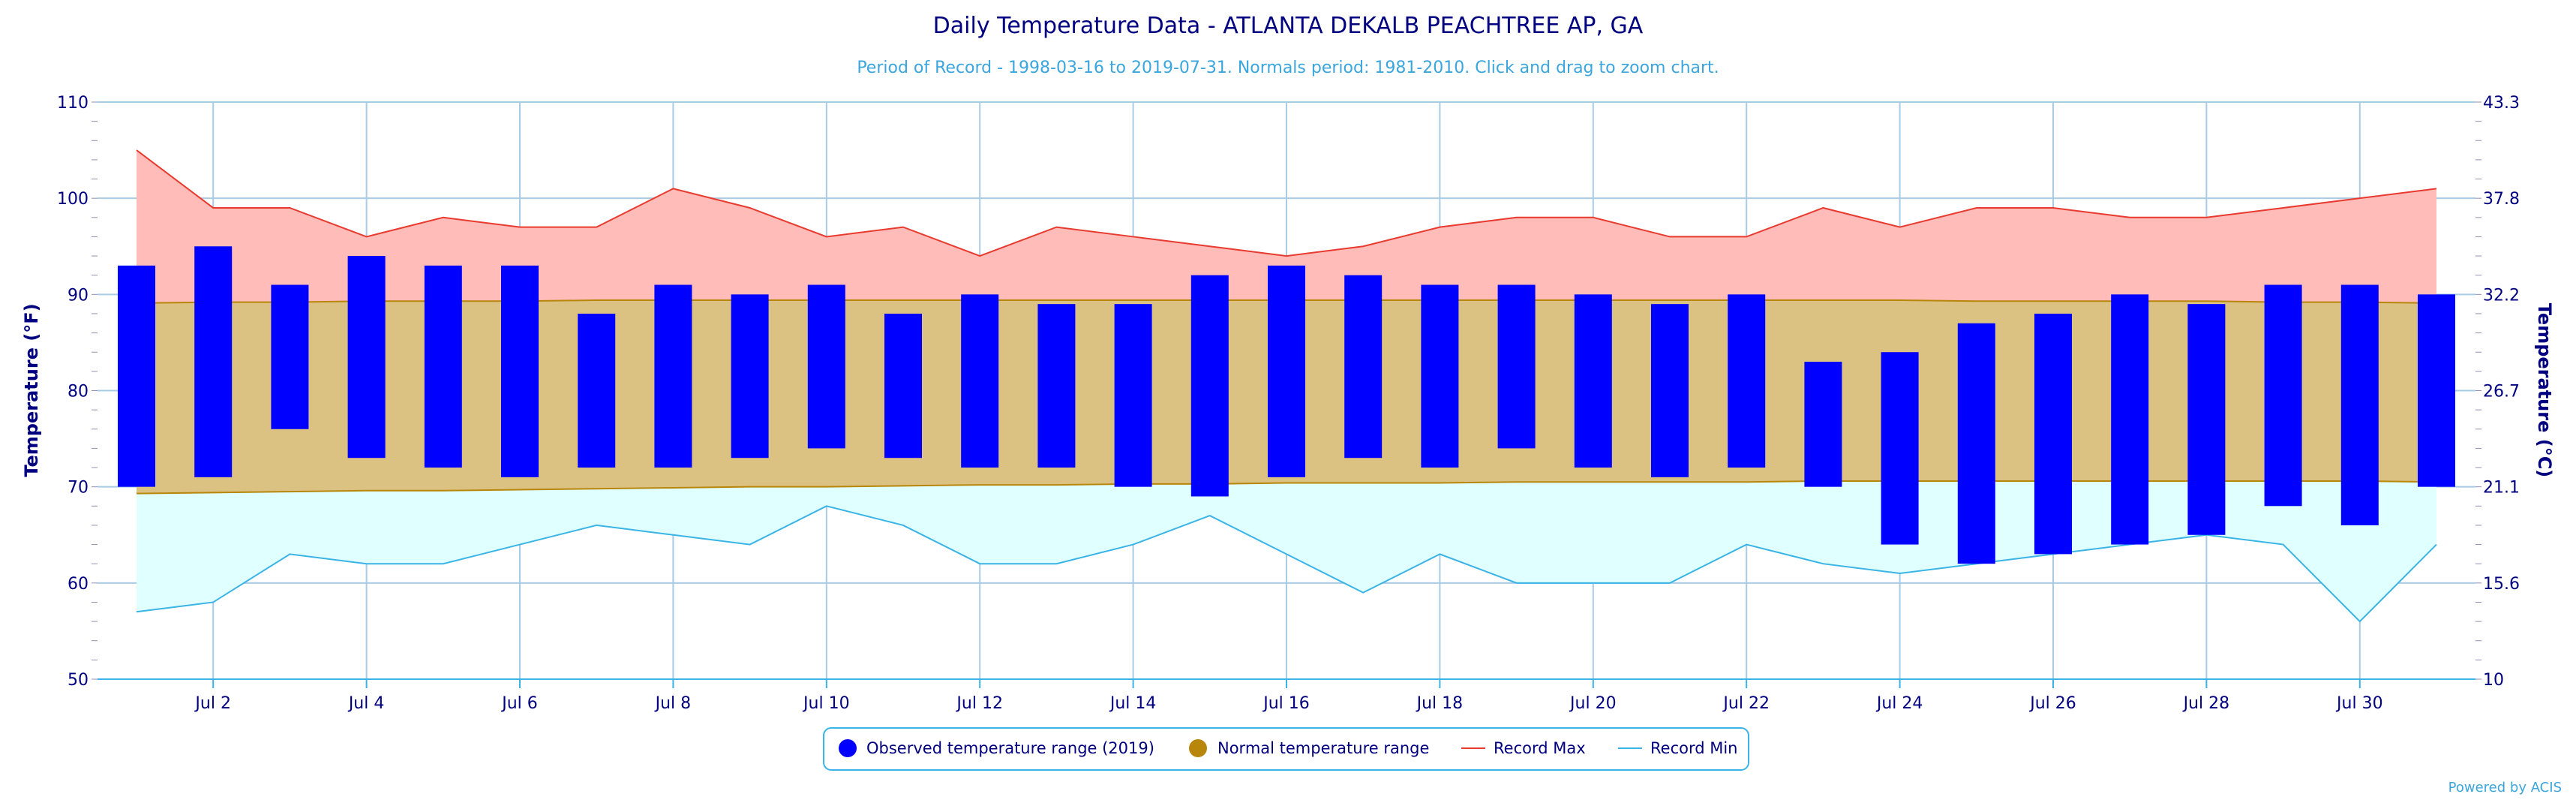 The image size is (2576, 800). Describe the element at coordinates (1694, 748) in the screenshot. I see `legend-record-min-label: Record Min` at that location.